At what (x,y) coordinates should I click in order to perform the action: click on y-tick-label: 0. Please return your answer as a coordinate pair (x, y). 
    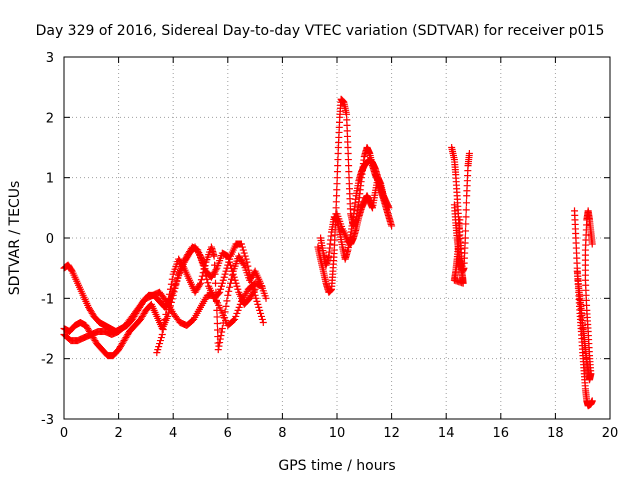
    Looking at the image, I should click on (50, 239).